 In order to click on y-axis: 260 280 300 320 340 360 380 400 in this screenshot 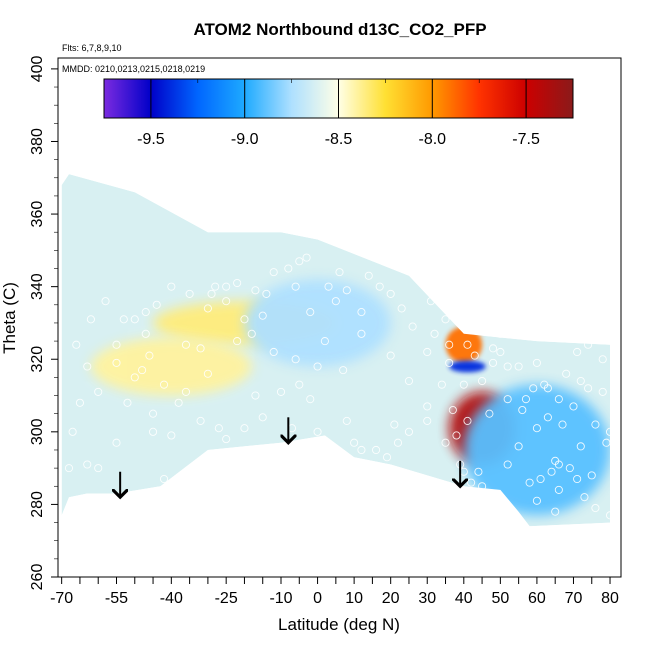, I will do `click(43, 322)`.